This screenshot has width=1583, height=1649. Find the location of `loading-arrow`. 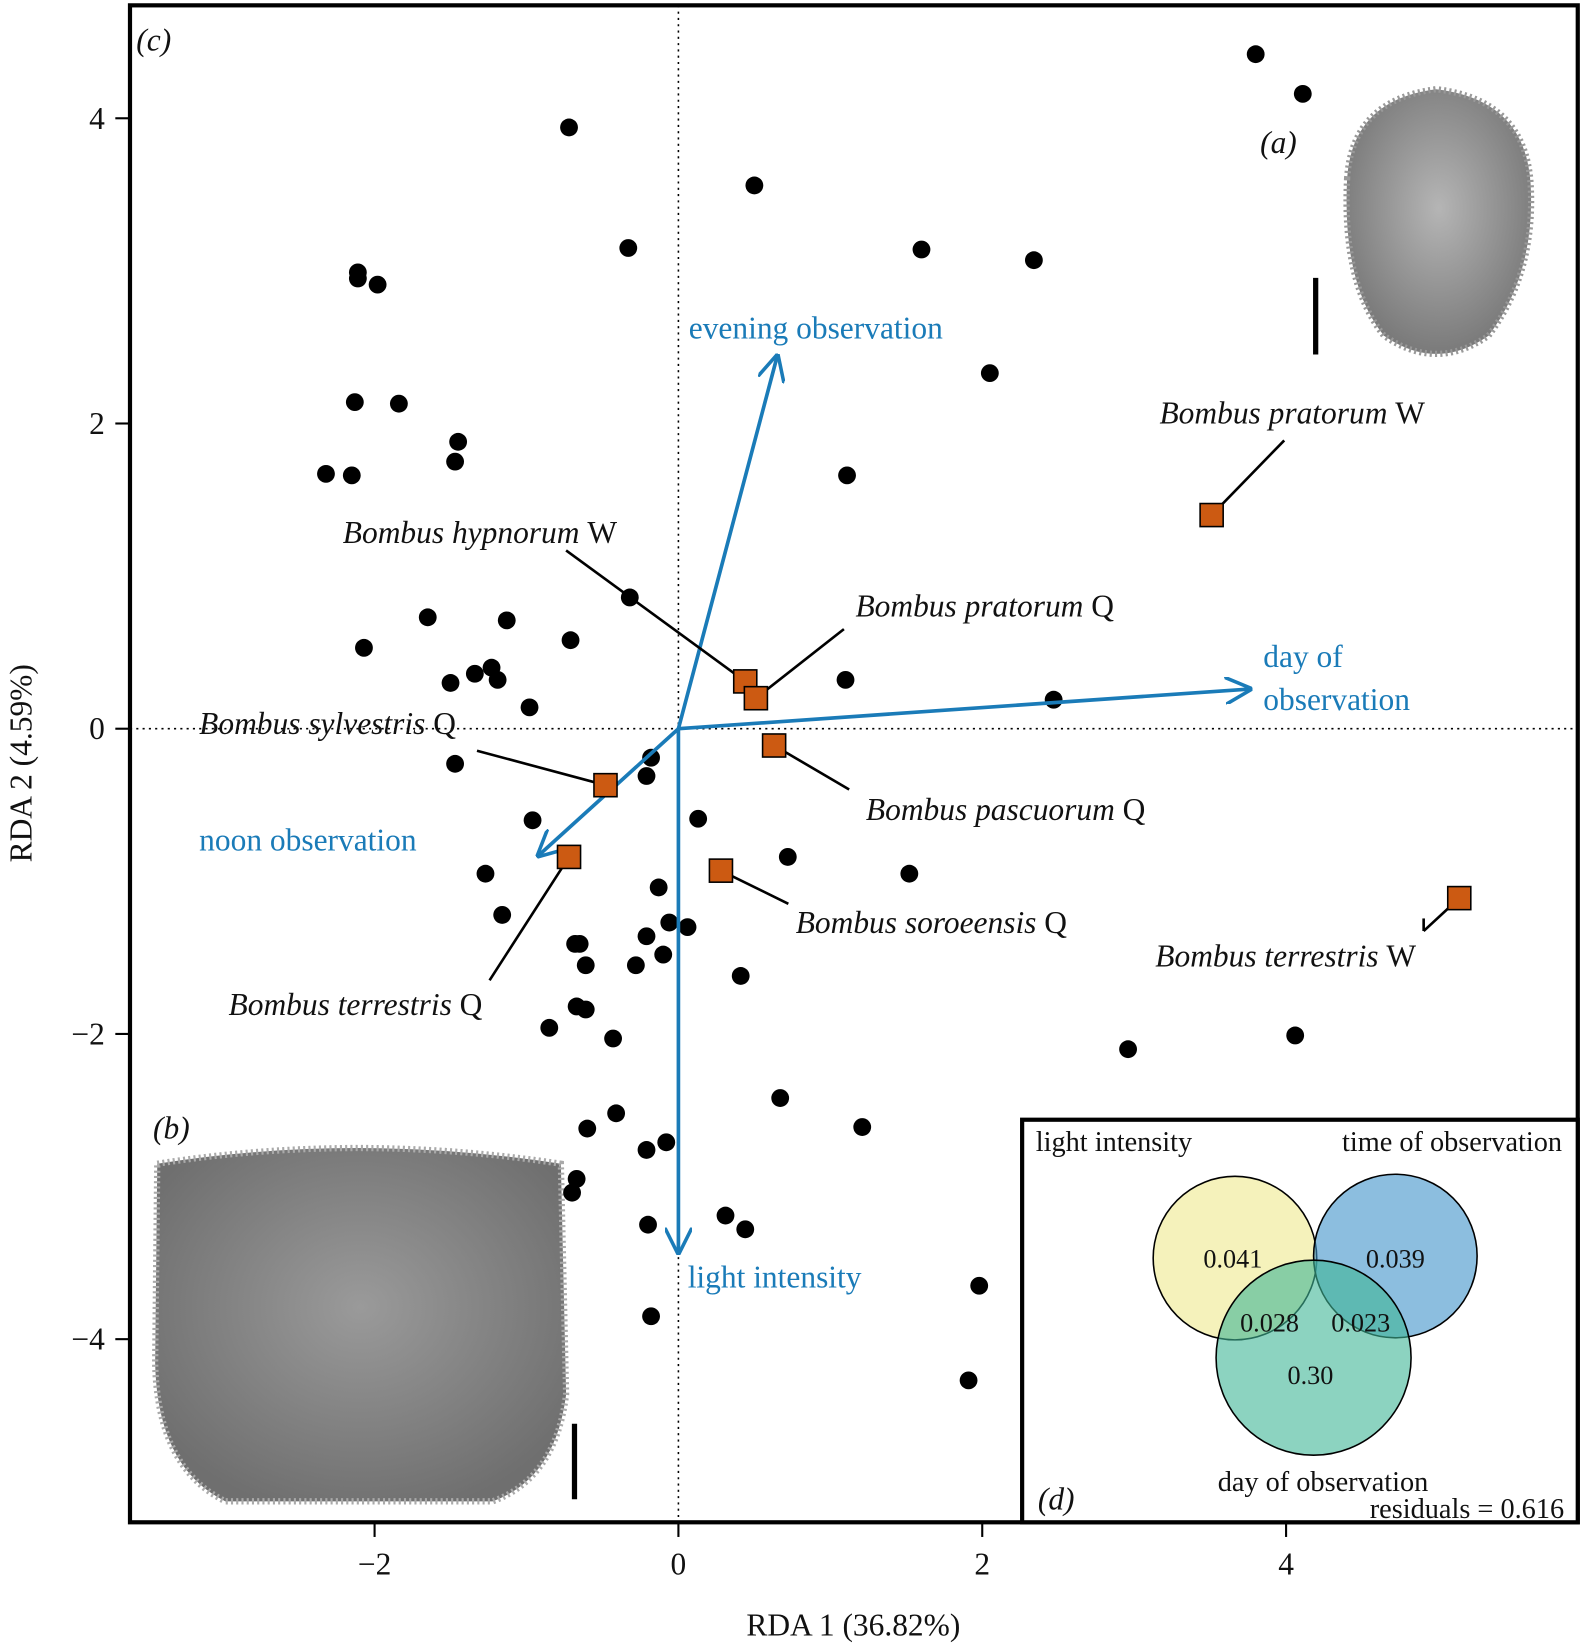

loading-arrow is located at coordinates (963, 710).